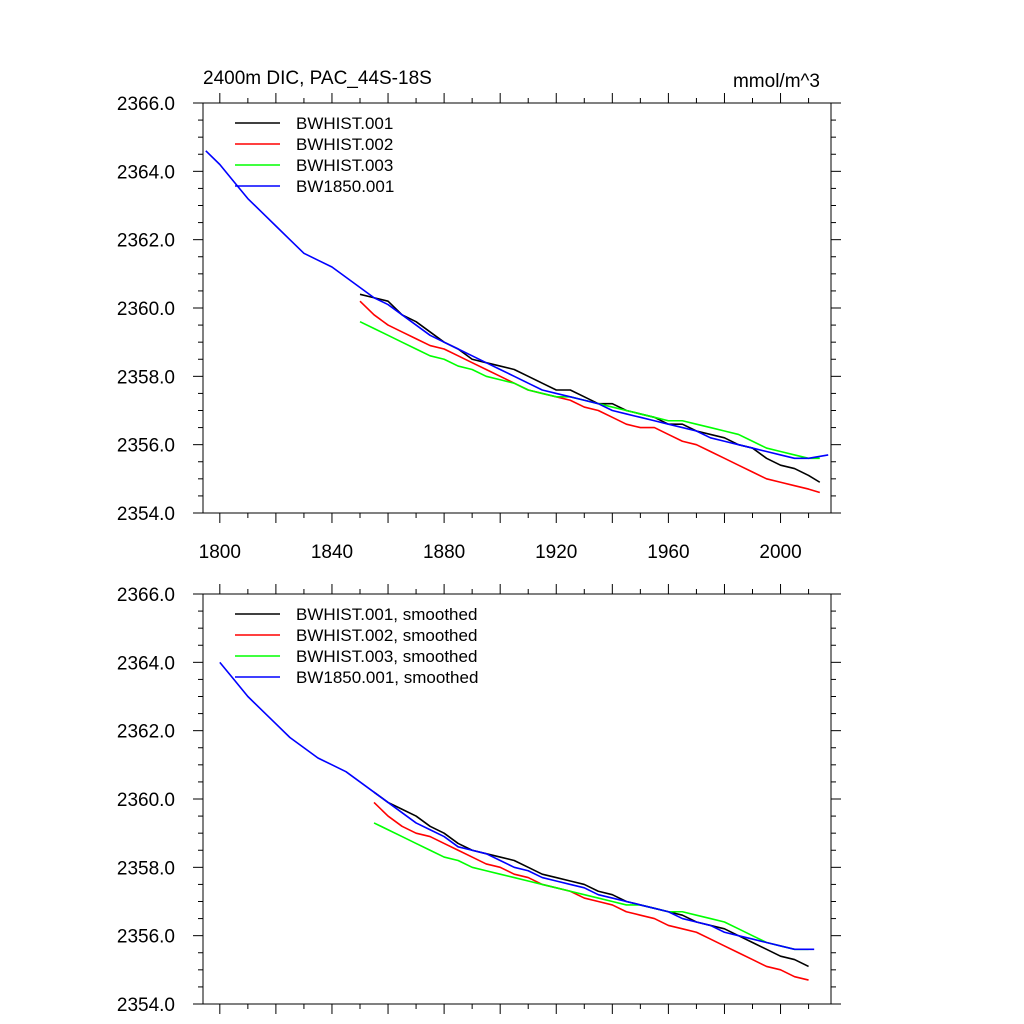 This screenshot has height=1024, width=1024. Describe the element at coordinates (556, 552) in the screenshot. I see `x-tick-label: 1920` at that location.